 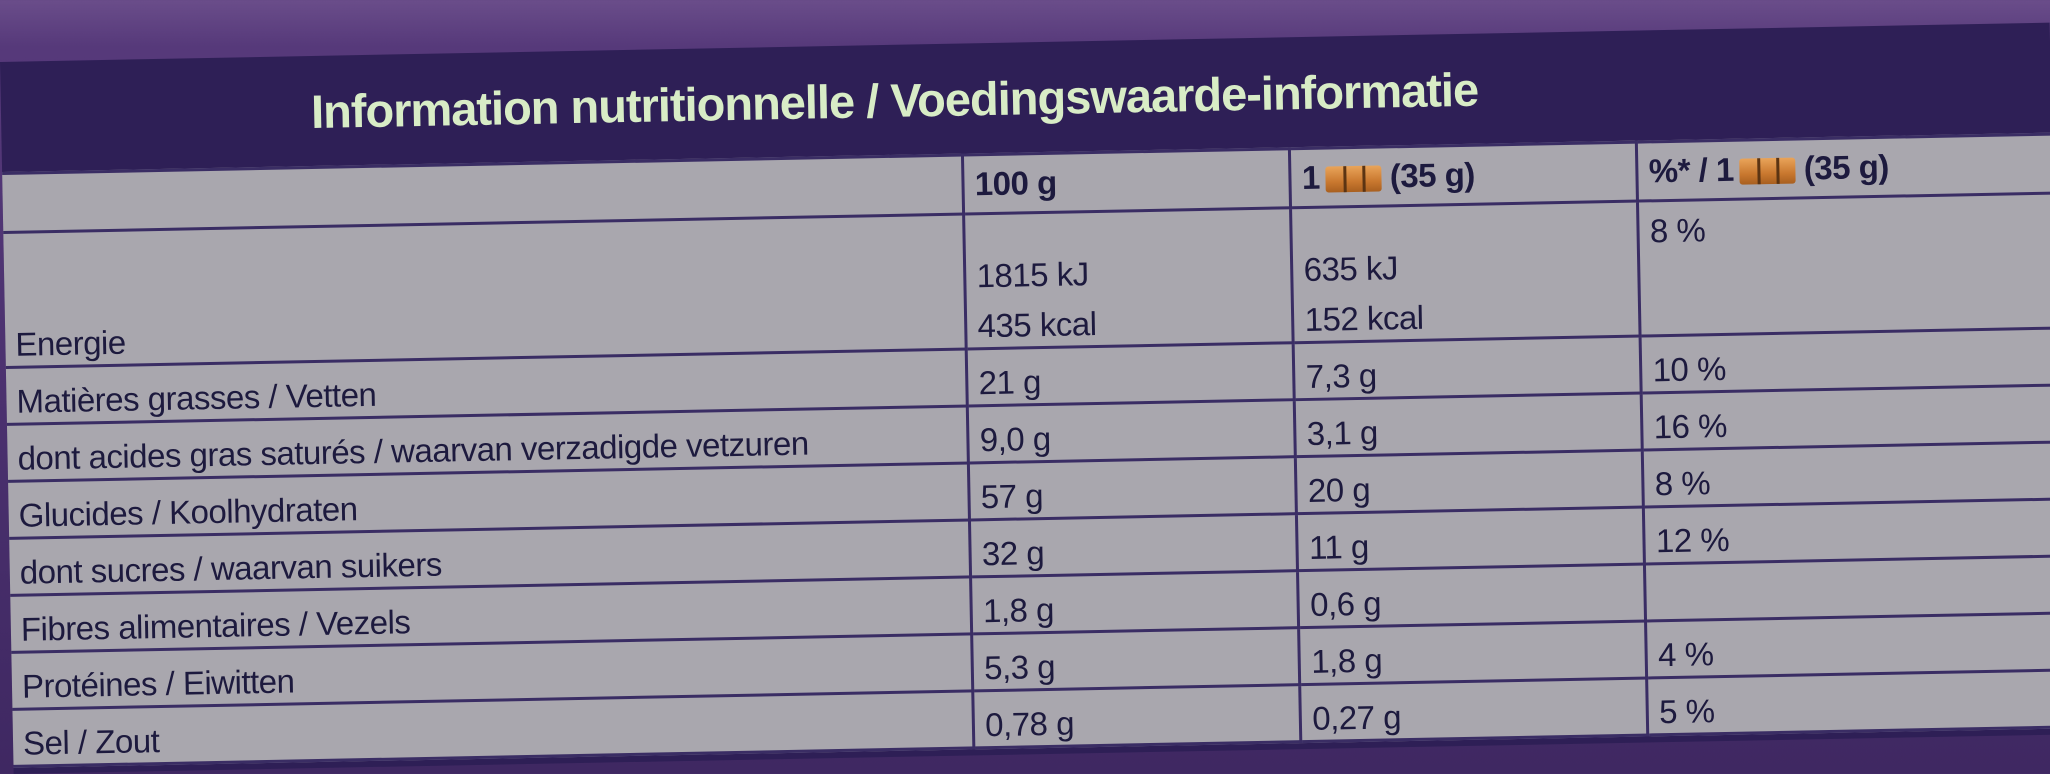 I want to click on header-ri: %* / 1 (35 g), so click(x=1843, y=168).